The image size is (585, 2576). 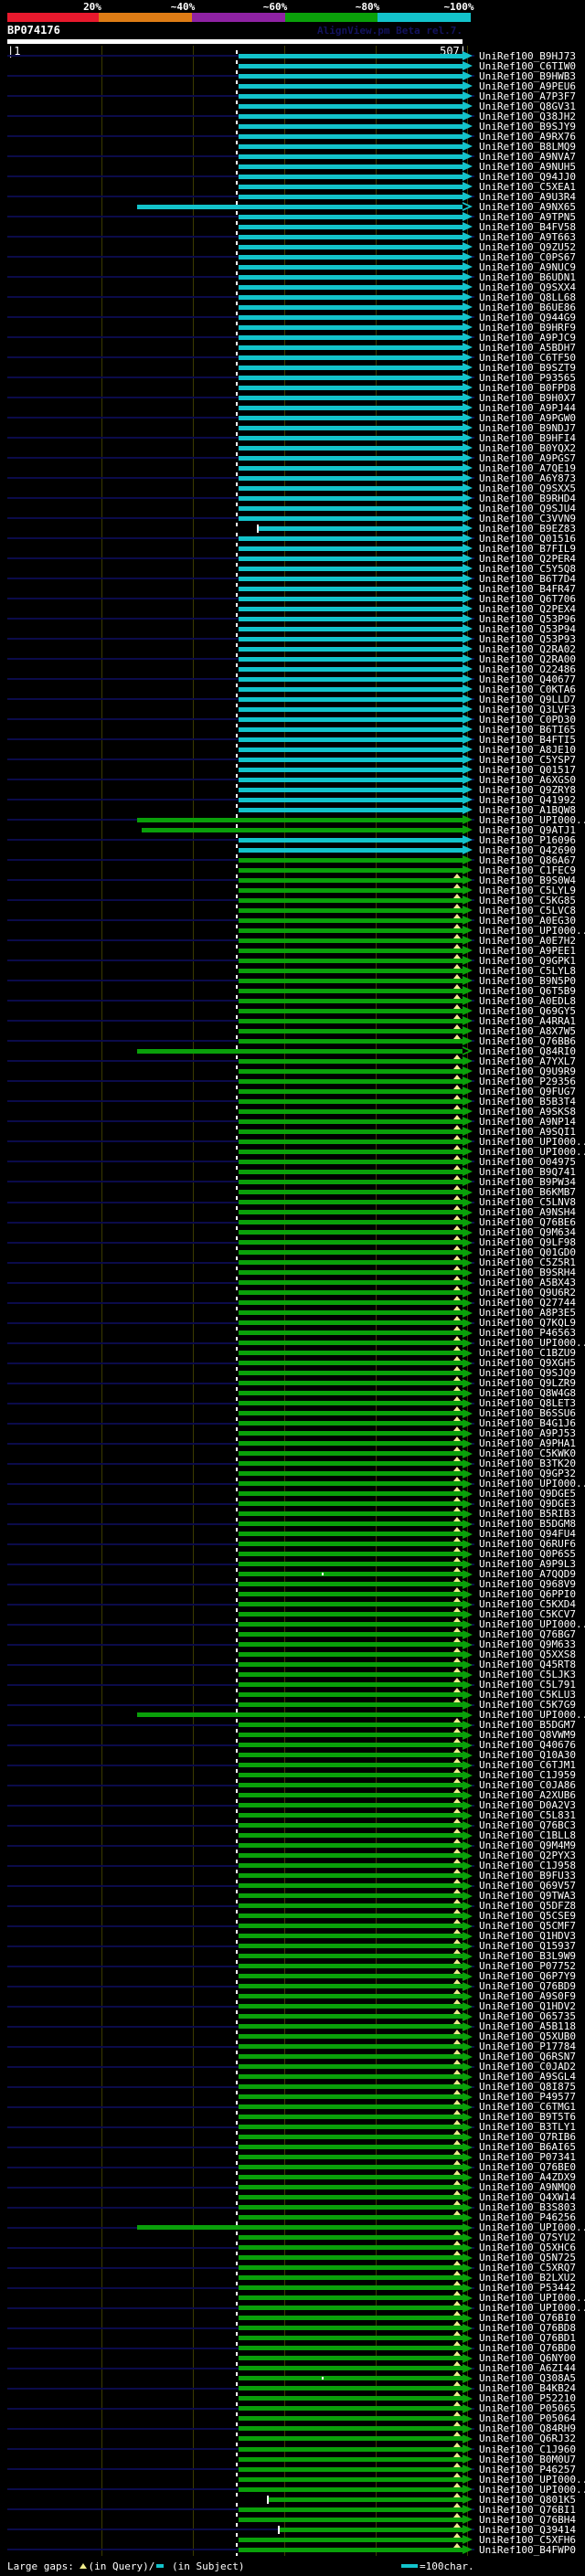 I want to click on subject-label: UniRef100_P05064, so click(x=528, y=2418).